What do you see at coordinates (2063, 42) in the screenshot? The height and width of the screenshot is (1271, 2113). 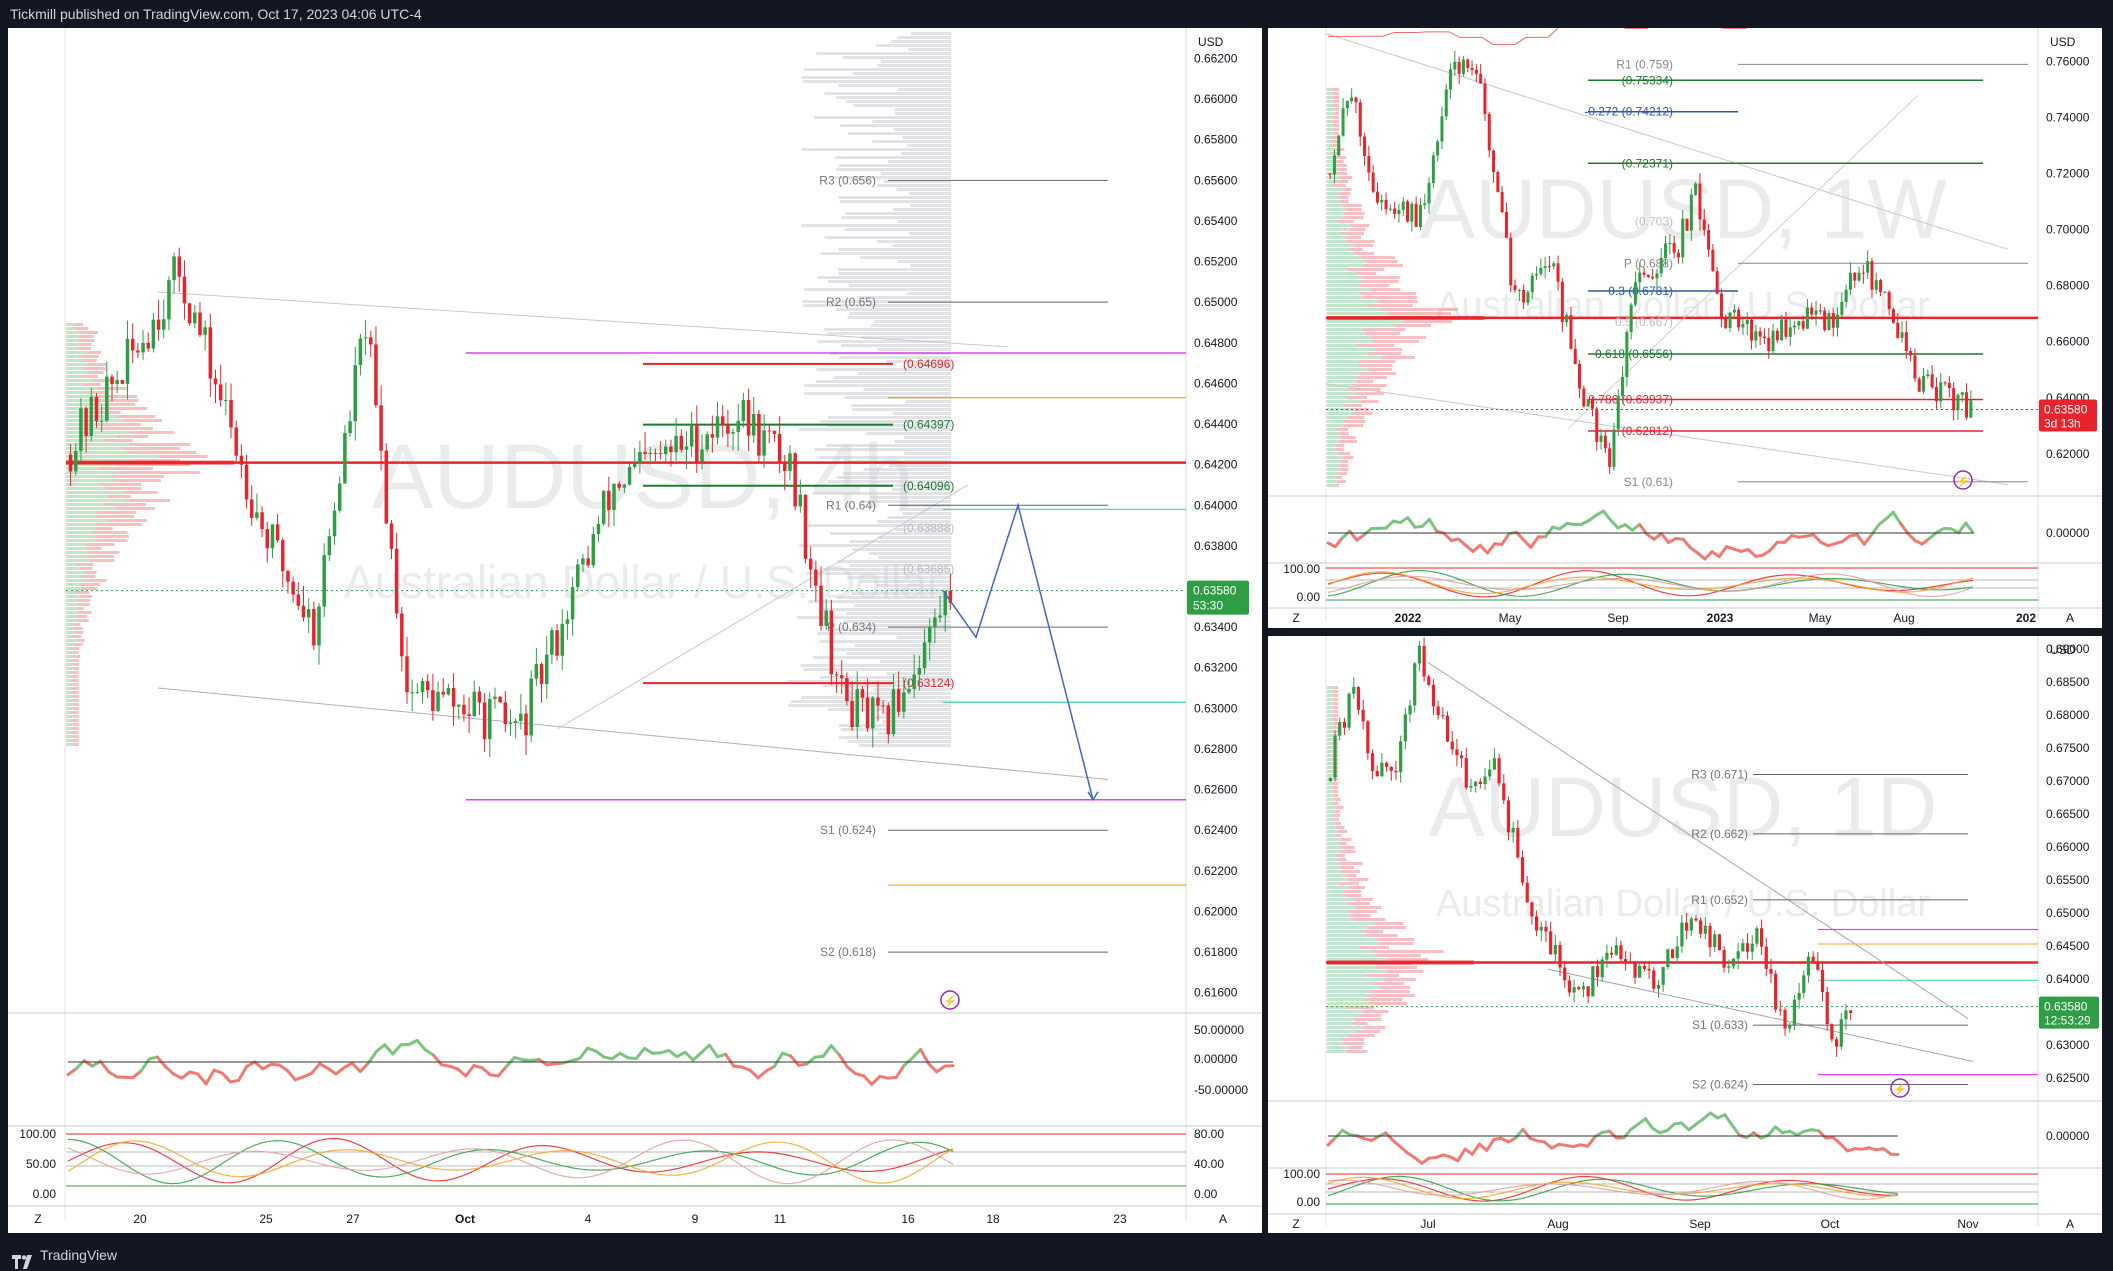 I see `currency-label: USD` at bounding box center [2063, 42].